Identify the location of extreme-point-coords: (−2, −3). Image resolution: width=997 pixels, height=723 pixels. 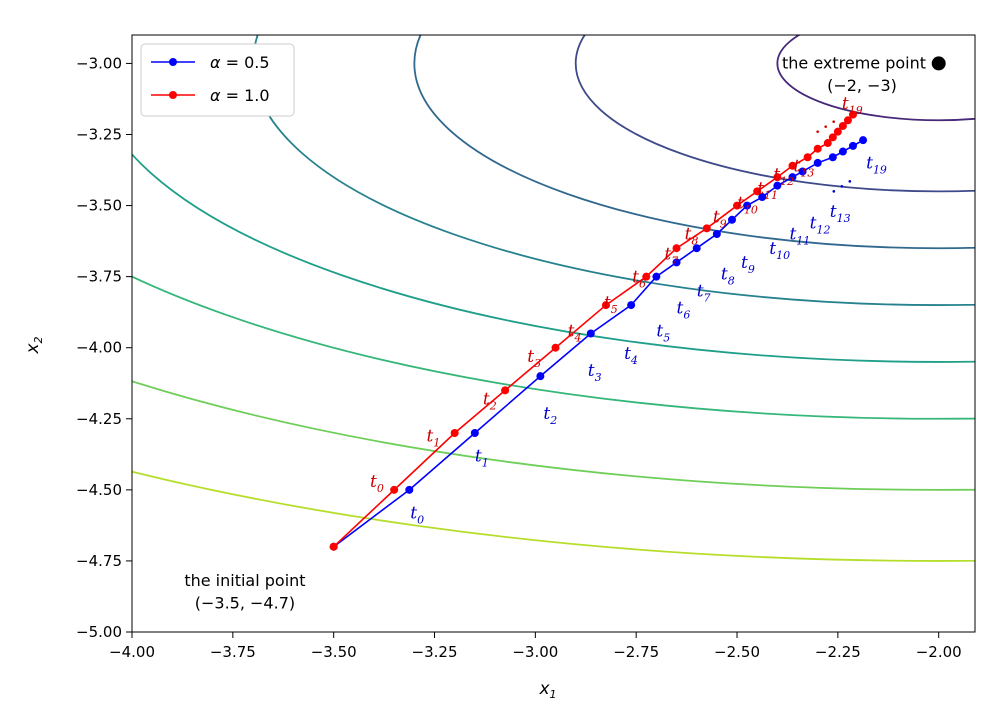
(862, 85).